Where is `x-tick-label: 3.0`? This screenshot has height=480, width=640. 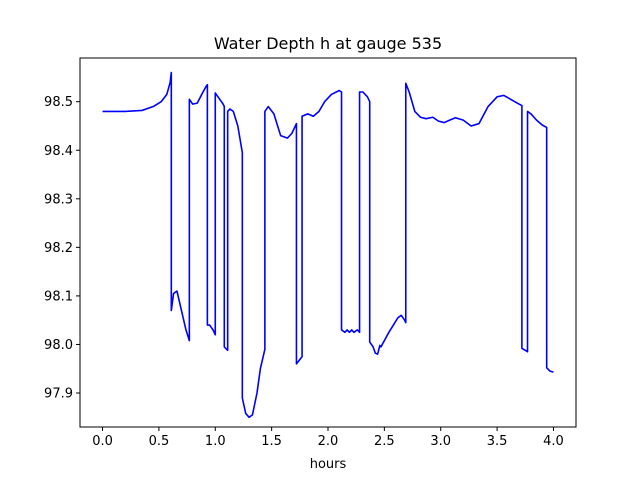 x-tick-label: 3.0 is located at coordinates (440, 441).